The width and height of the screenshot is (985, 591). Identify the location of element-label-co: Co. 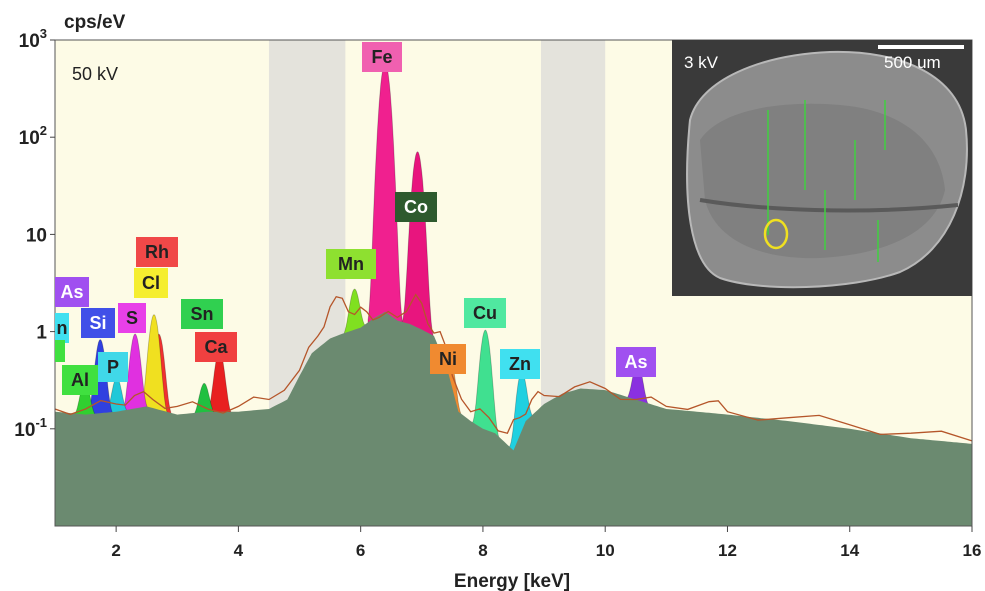
(416, 207).